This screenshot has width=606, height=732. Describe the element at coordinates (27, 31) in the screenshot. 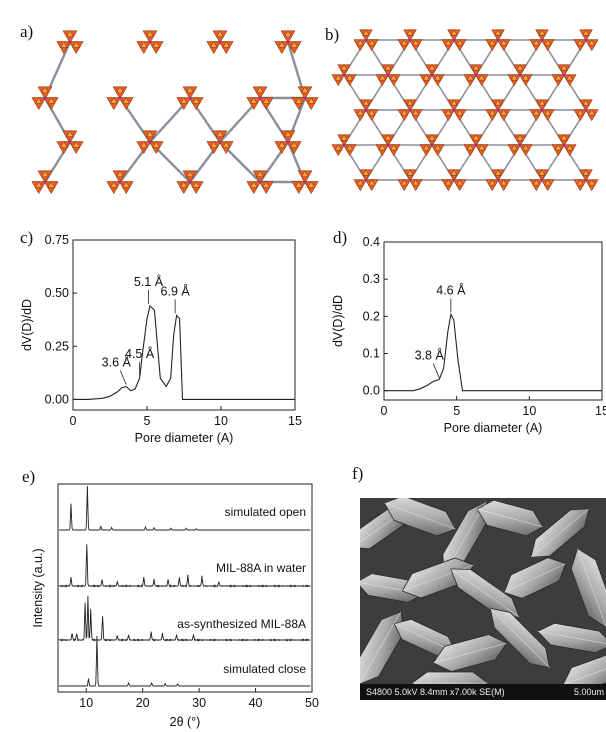

I see `panel-label-a: a)` at that location.